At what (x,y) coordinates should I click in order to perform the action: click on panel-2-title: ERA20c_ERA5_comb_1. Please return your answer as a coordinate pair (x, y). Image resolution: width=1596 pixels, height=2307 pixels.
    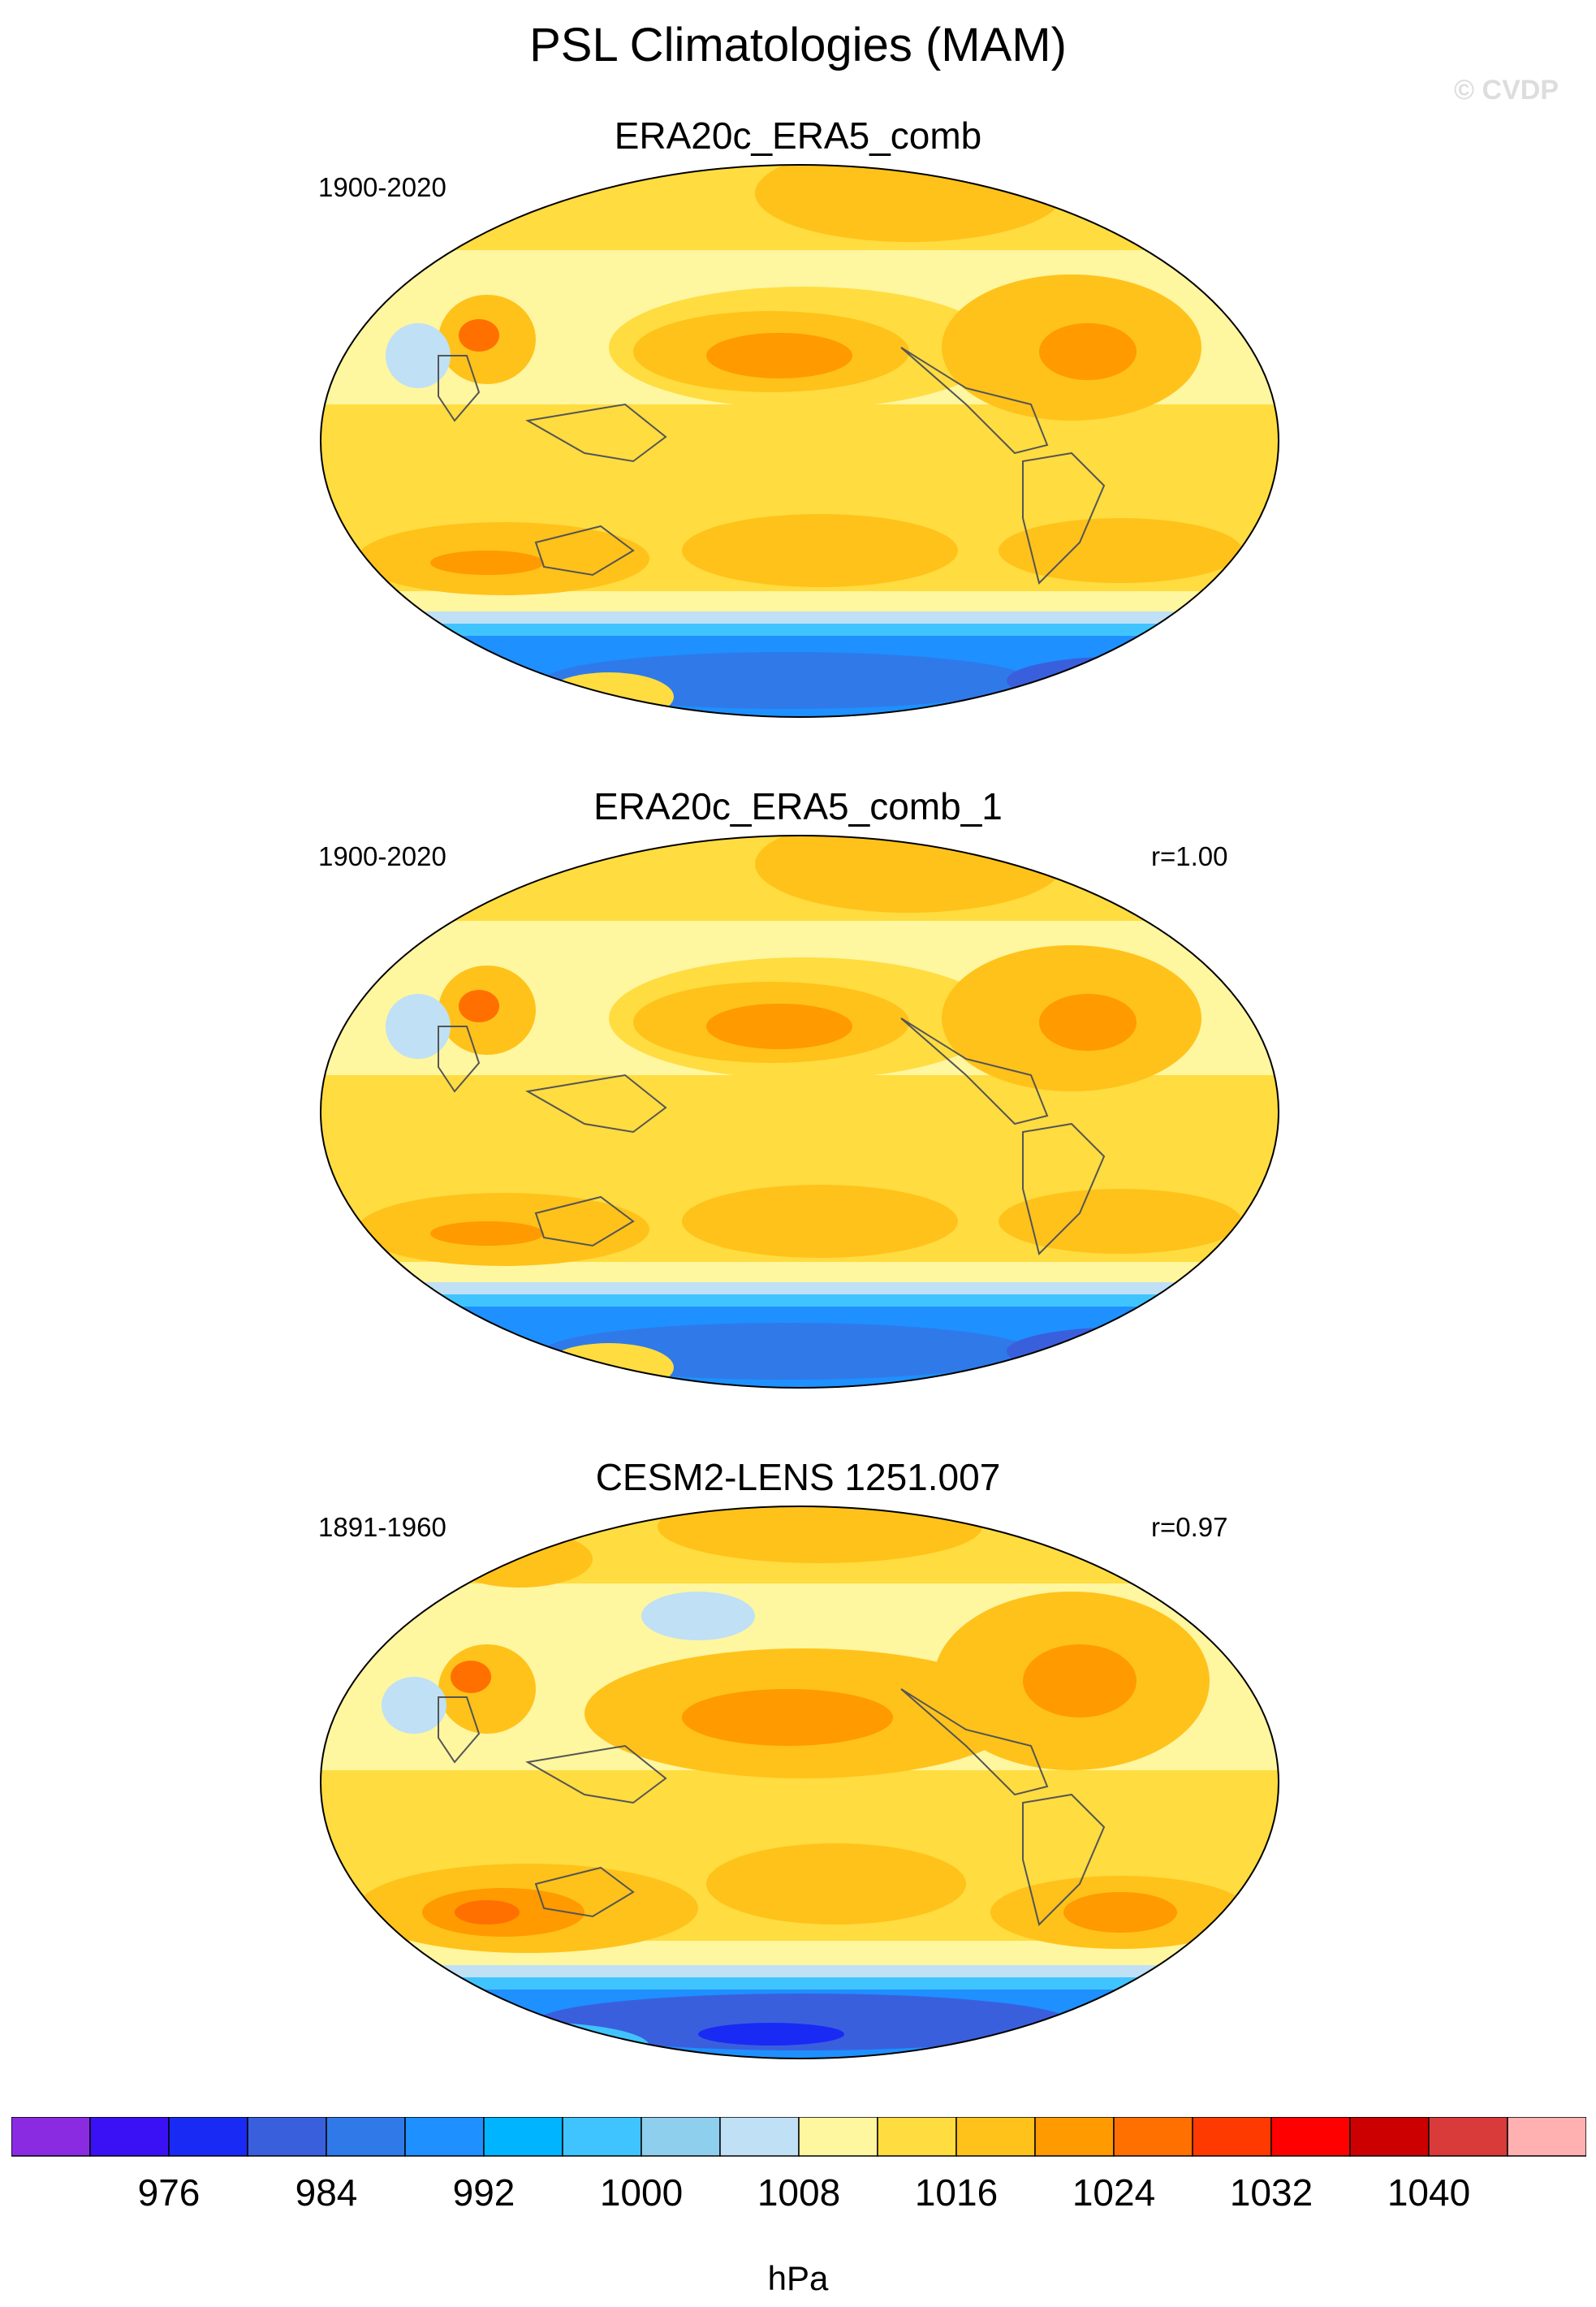
    Looking at the image, I should click on (798, 806).